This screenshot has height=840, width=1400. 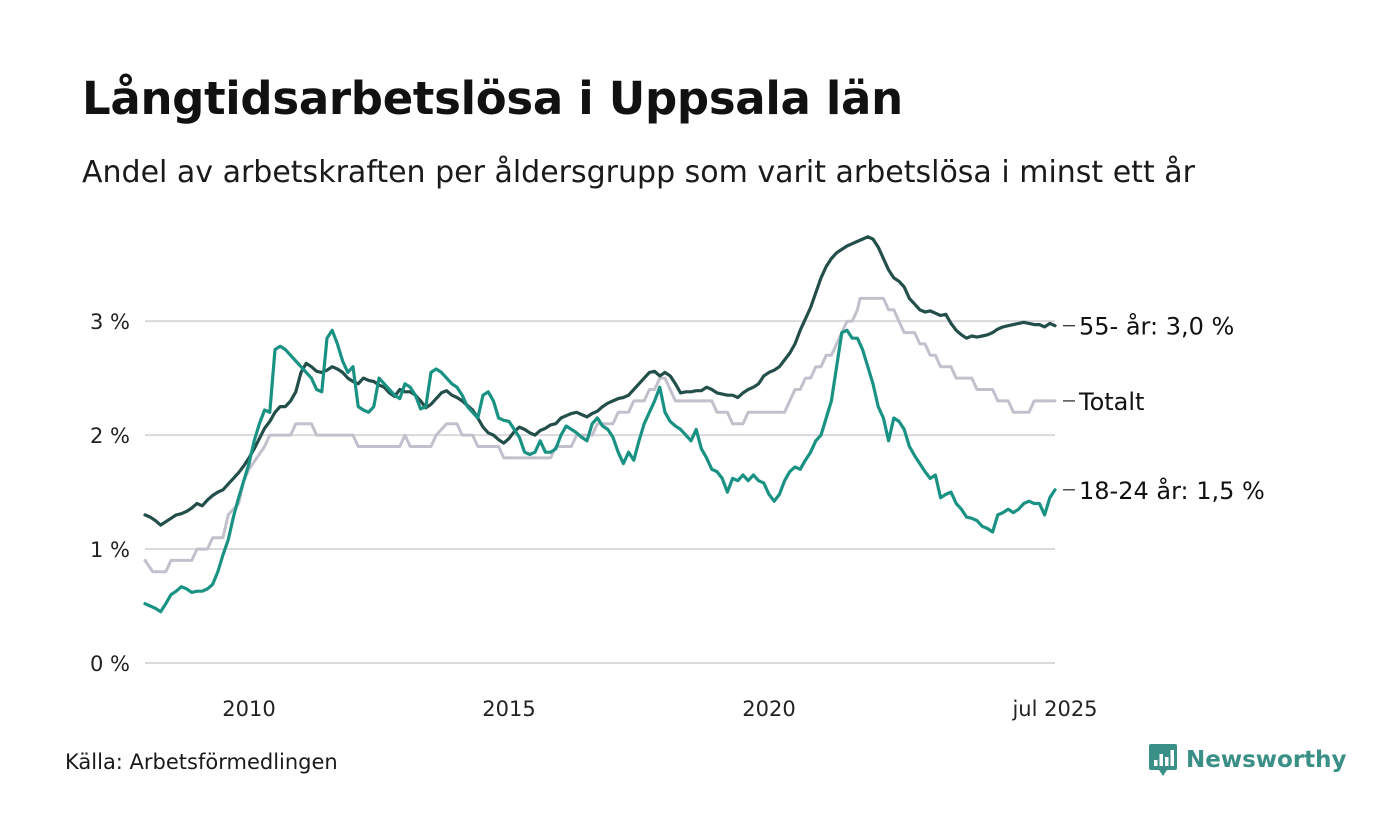 I want to click on series-end-label: 55- år: 3,0 %, so click(x=1156, y=326).